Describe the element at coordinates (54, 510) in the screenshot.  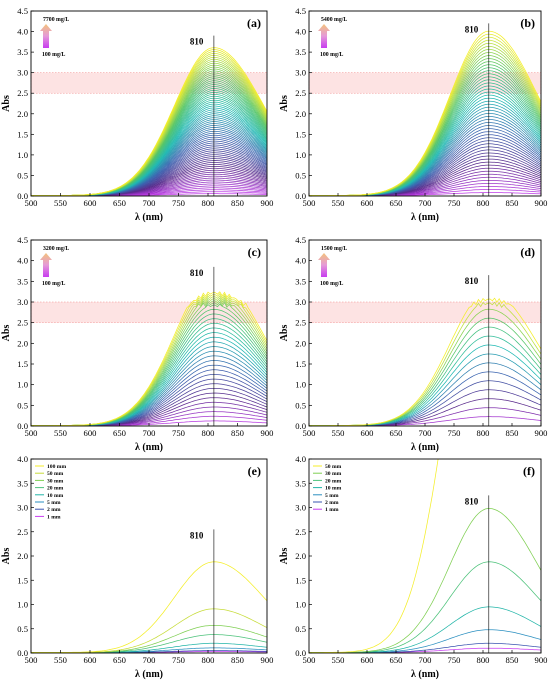
I see `legend-entry: 2 mm` at that location.